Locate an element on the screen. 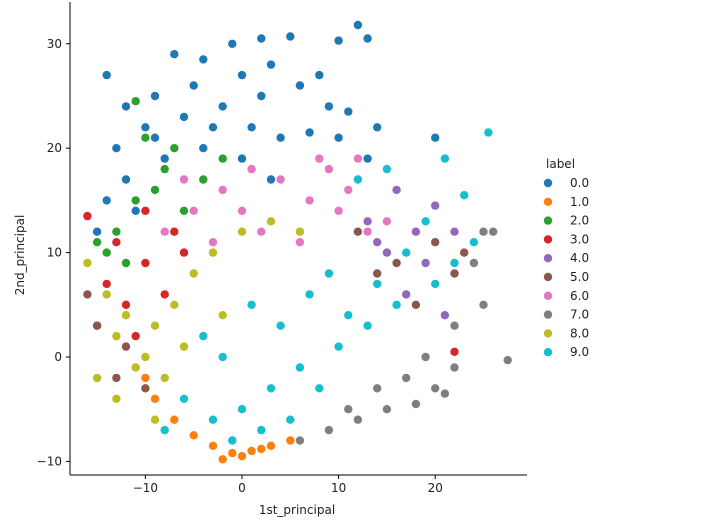 This screenshot has width=709, height=530. x-tick-label: 10 is located at coordinates (338, 488).